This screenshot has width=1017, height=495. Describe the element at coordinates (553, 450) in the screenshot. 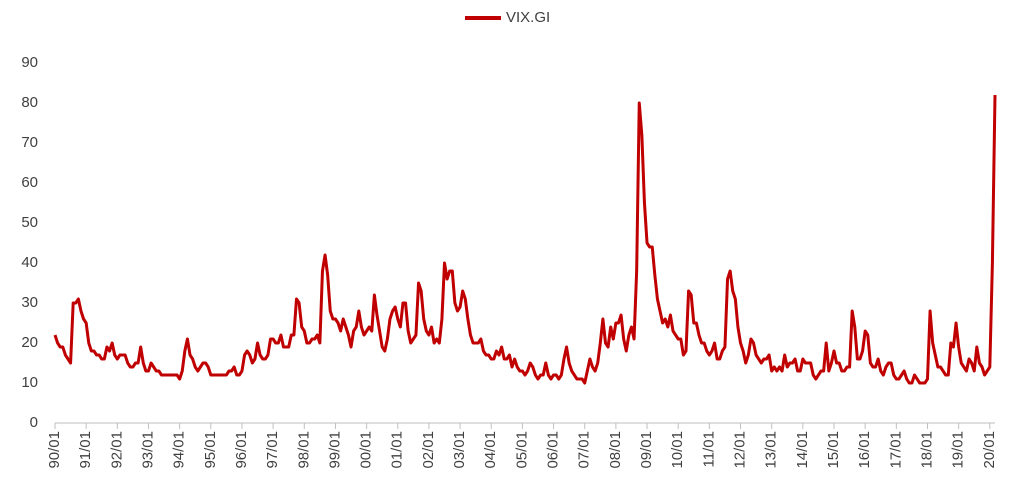

I see `x-tick-label: 06/01` at that location.